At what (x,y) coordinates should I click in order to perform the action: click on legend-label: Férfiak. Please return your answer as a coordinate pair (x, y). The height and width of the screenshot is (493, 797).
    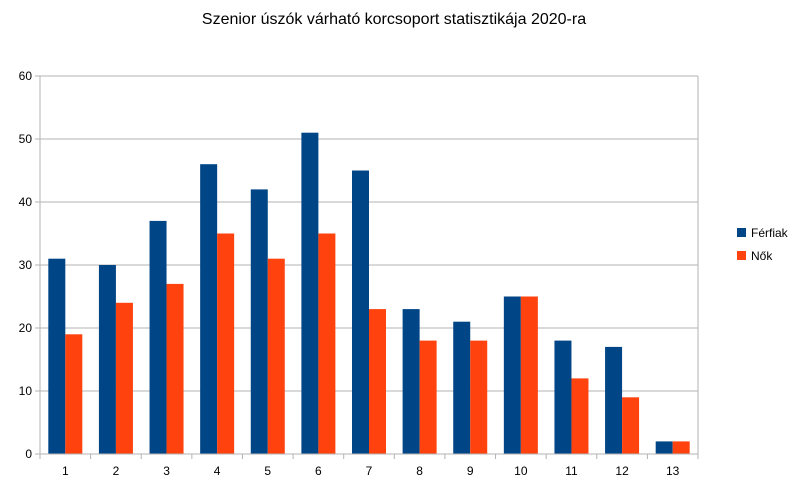
    Looking at the image, I should click on (770, 233).